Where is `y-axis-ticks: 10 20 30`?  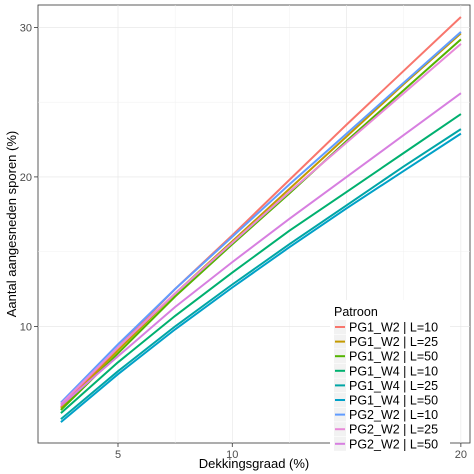
y-axis-ticks: 10 20 30 is located at coordinates (29, 177).